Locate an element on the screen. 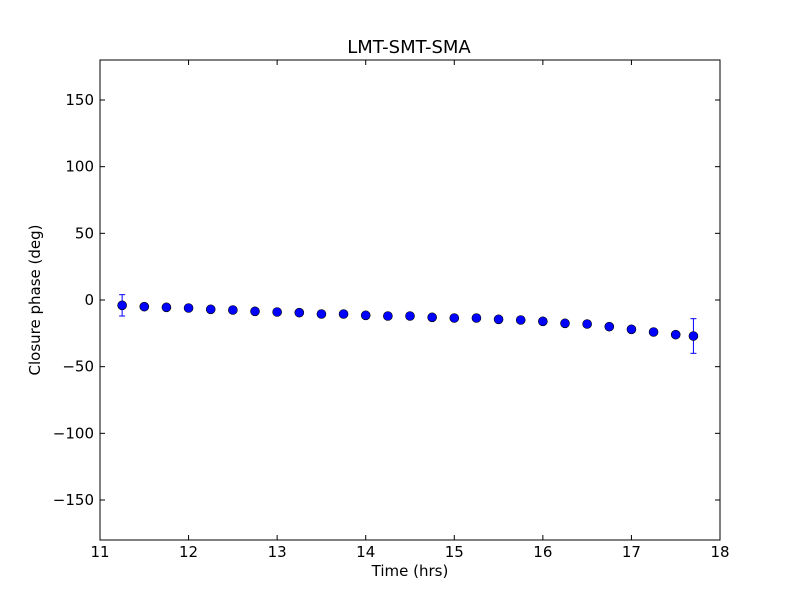 Image resolution: width=800 pixels, height=600 pixels. x-tick-label: 11 is located at coordinates (99, 552).